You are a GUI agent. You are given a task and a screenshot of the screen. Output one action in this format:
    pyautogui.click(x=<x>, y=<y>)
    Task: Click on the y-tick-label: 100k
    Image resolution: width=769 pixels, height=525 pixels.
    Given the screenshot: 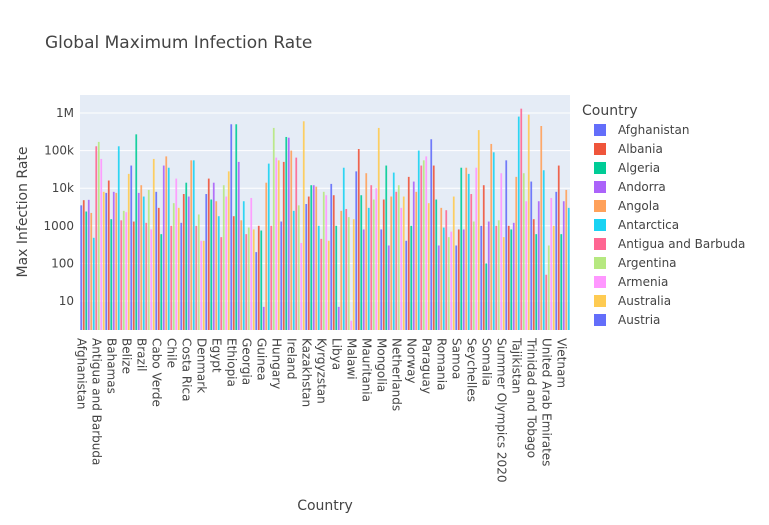 What is the action you would take?
    pyautogui.click(x=59, y=151)
    